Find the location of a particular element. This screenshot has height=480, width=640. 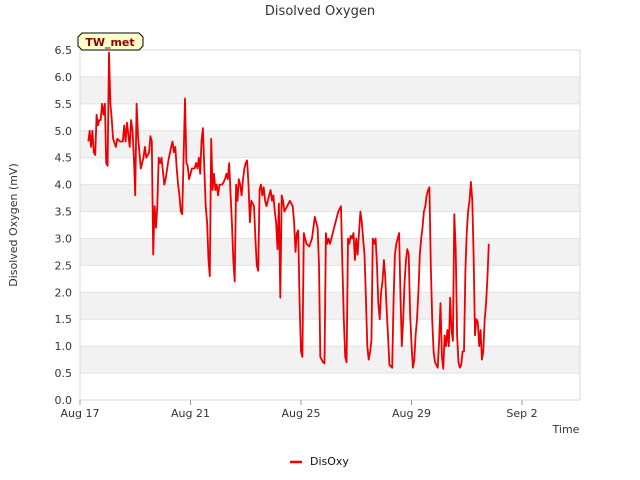

x-axis-ticks: Aug 17 Aug 21 Aug 25 Aug 29 Sep 2 is located at coordinates (299, 410).